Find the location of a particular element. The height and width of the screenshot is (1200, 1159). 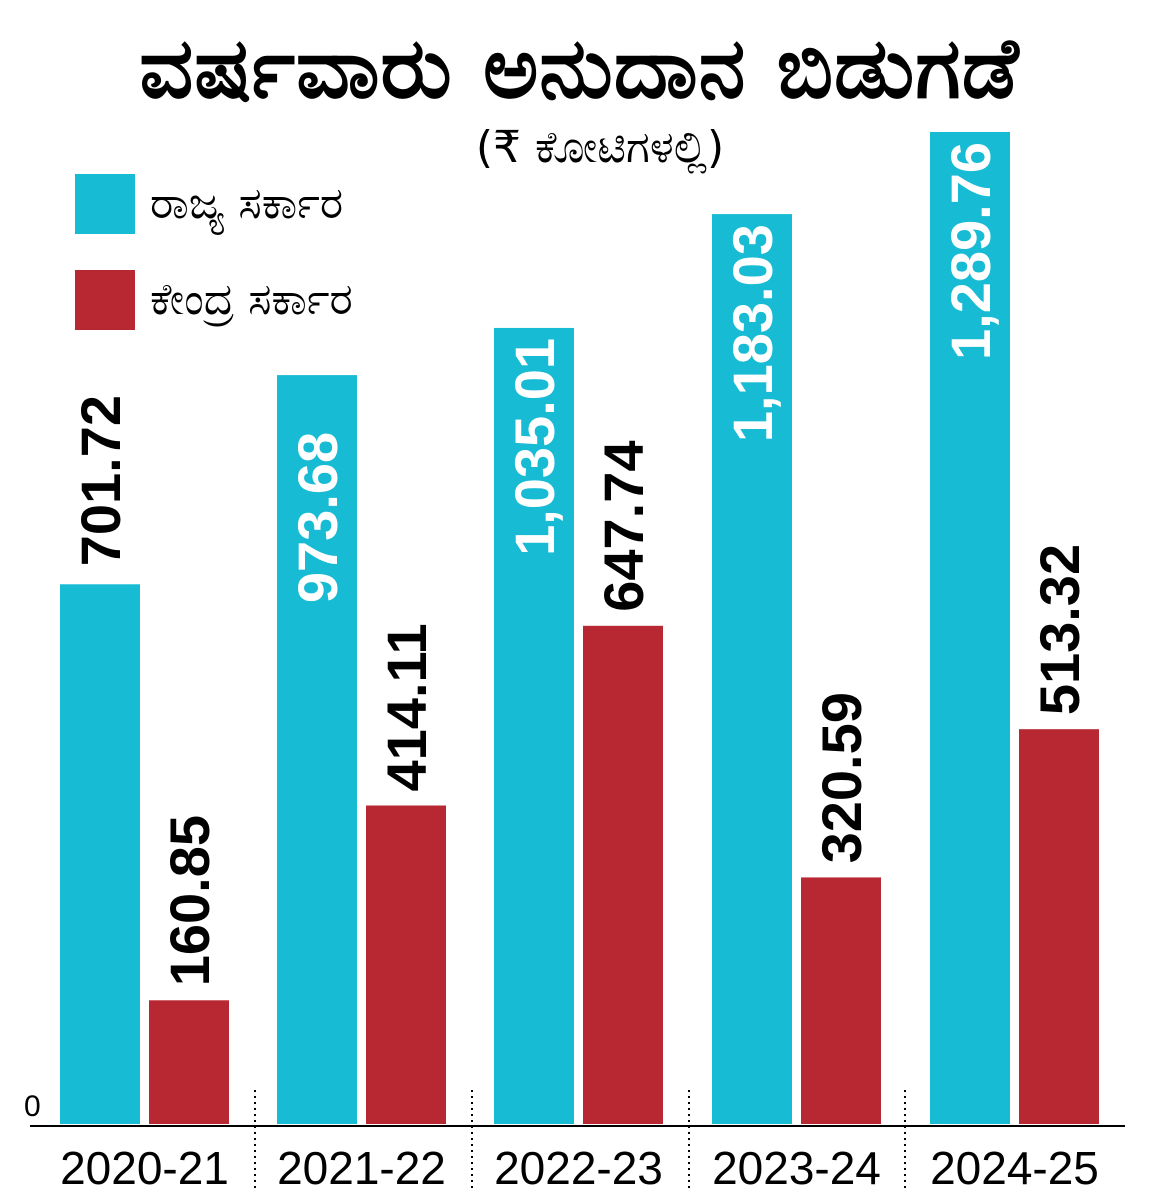

data-label-central-2022-23: 647.74 is located at coordinates (623, 526).